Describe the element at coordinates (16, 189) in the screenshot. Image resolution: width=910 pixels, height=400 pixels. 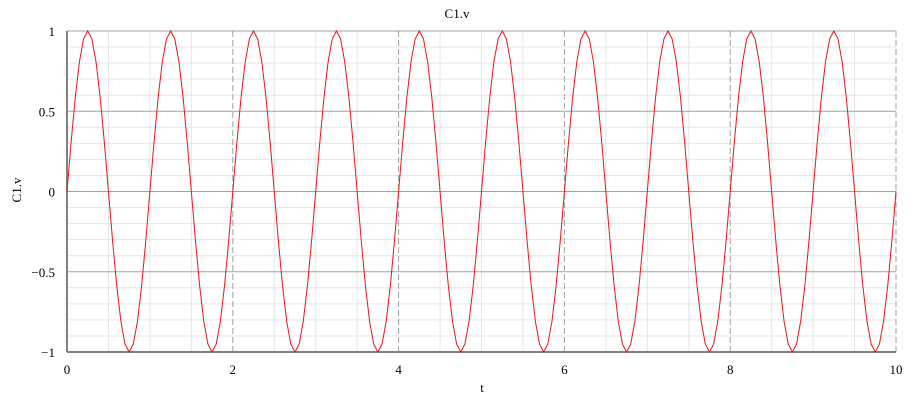
I see `y-axis-label: C1.v` at that location.